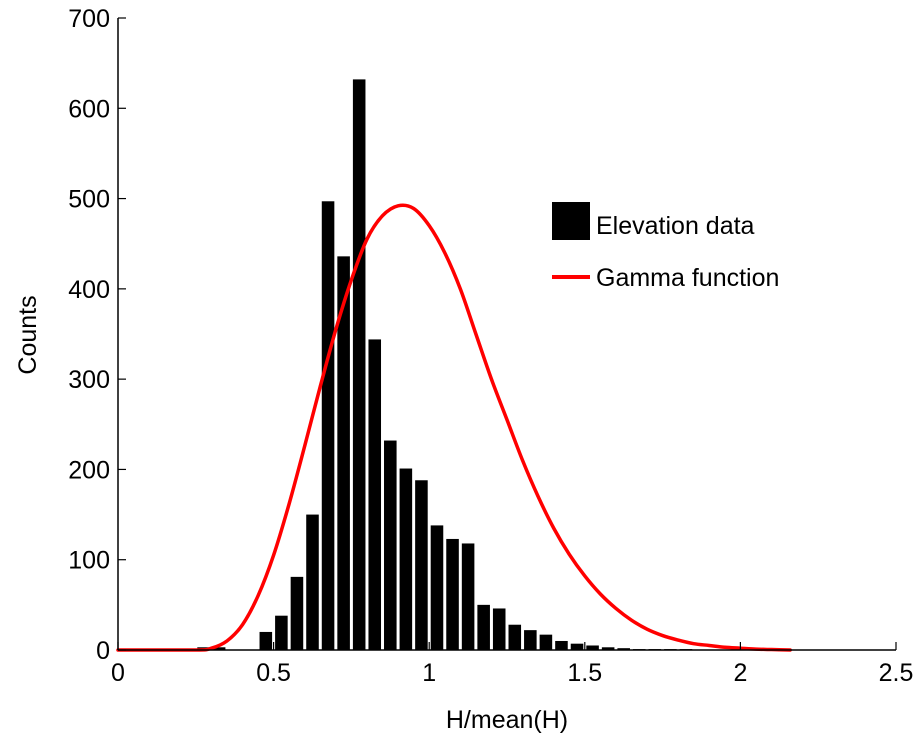 The height and width of the screenshot is (739, 920). I want to click on y-axis-label: Counts, so click(28, 334).